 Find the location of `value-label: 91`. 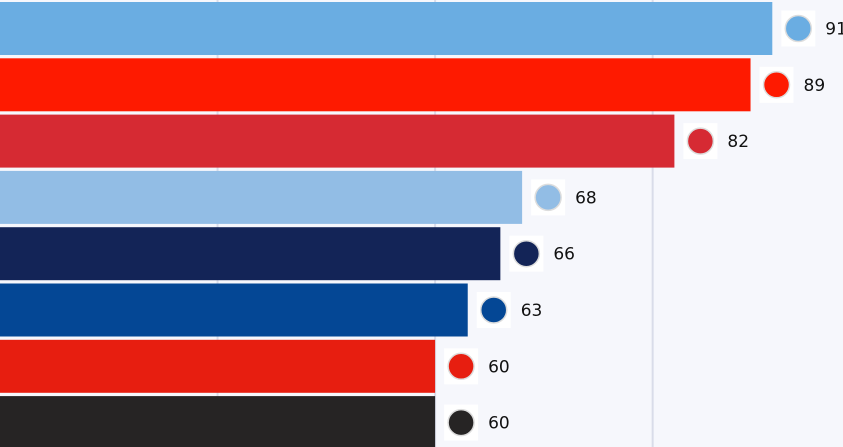

value-label: 91 is located at coordinates (834, 30).